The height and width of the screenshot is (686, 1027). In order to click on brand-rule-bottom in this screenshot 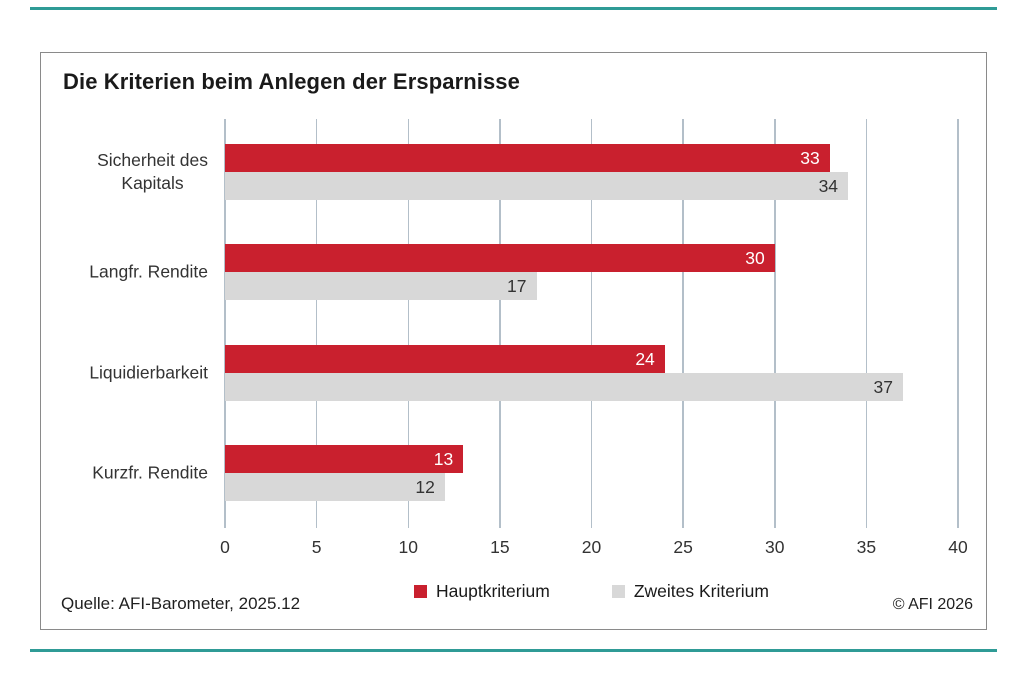, I will do `click(513, 650)`.